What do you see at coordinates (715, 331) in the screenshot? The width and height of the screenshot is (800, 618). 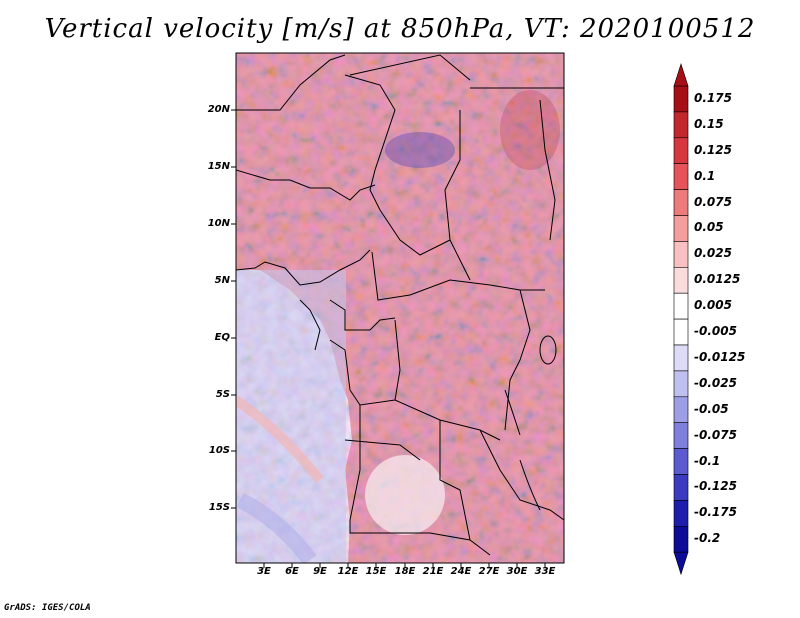 I see `colorbar-level-label: -0.005` at bounding box center [715, 331].